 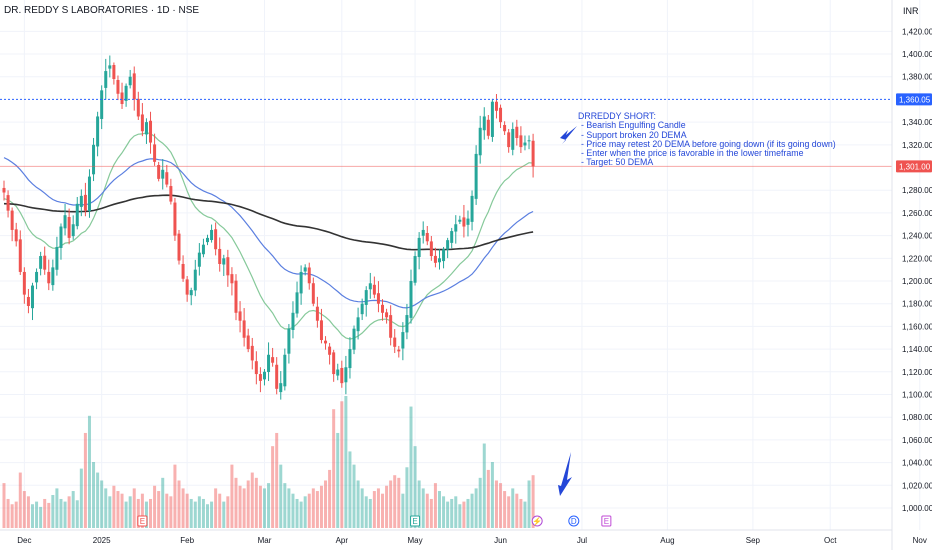 What do you see at coordinates (582, 540) in the screenshot?
I see `time-tick-label: Jul` at bounding box center [582, 540].